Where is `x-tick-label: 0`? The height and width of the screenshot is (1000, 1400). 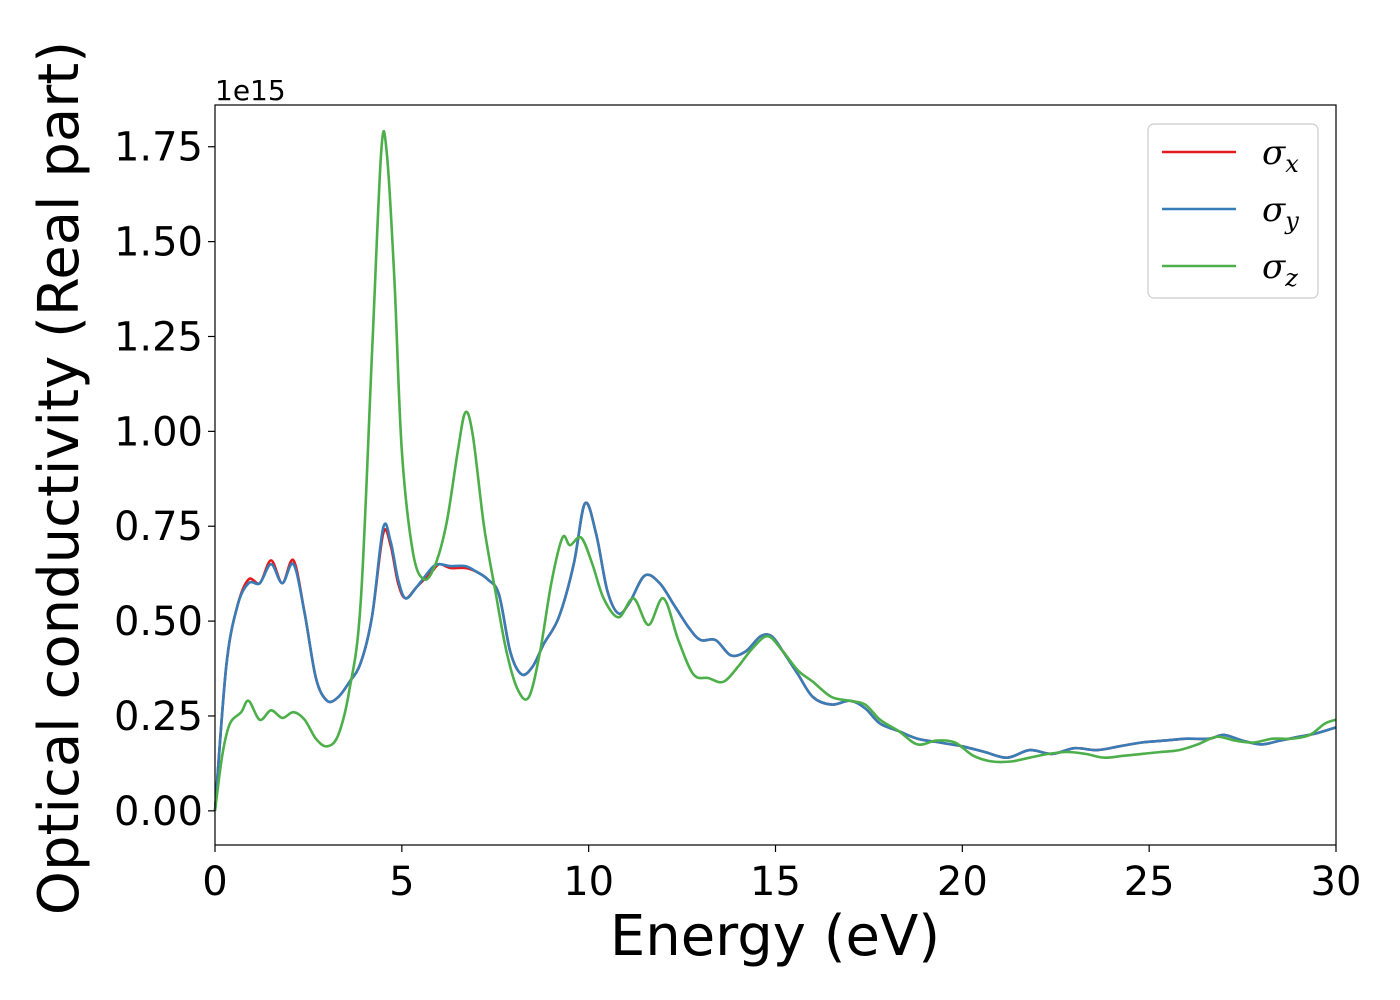 x-tick-label: 0 is located at coordinates (214, 882).